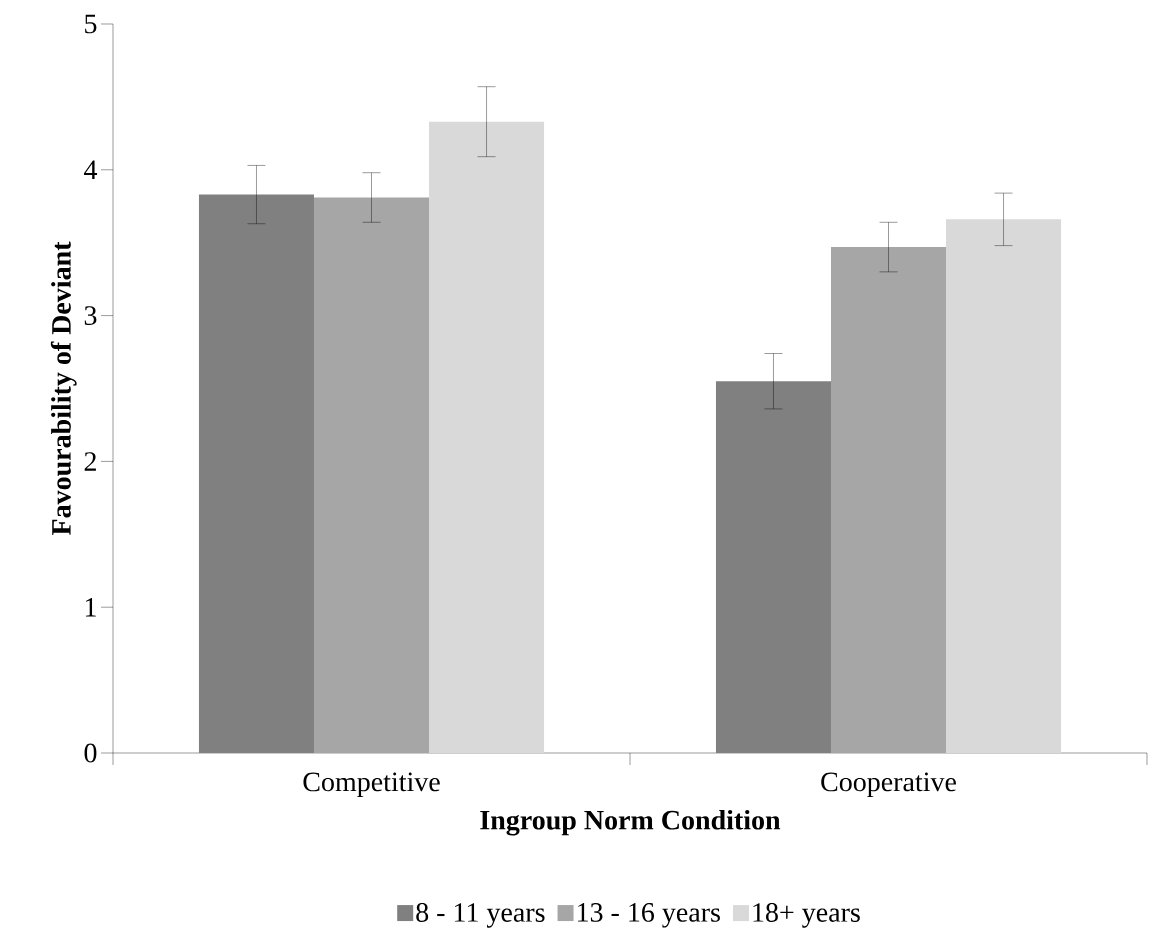  What do you see at coordinates (806, 915) in the screenshot?
I see `legend-label: 18+ years` at bounding box center [806, 915].